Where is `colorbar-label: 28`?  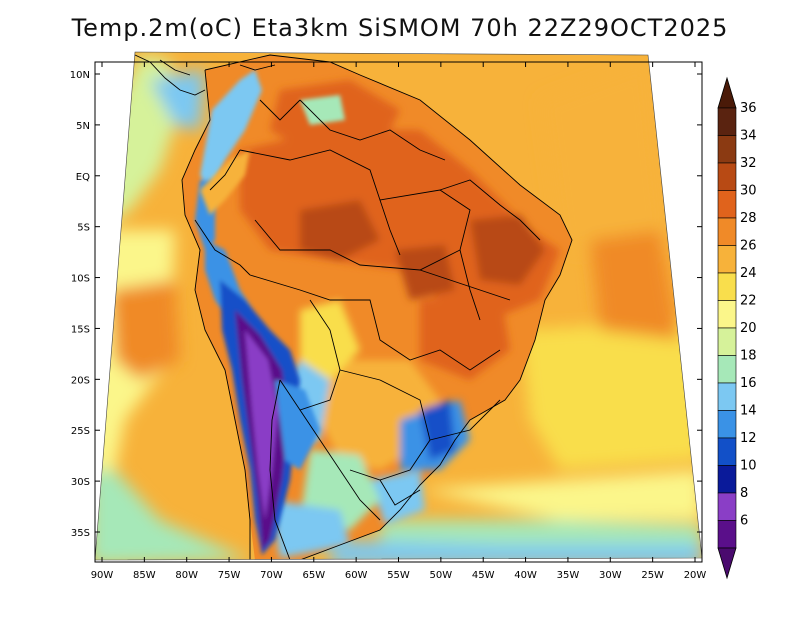 colorbar-label: 28 is located at coordinates (748, 218).